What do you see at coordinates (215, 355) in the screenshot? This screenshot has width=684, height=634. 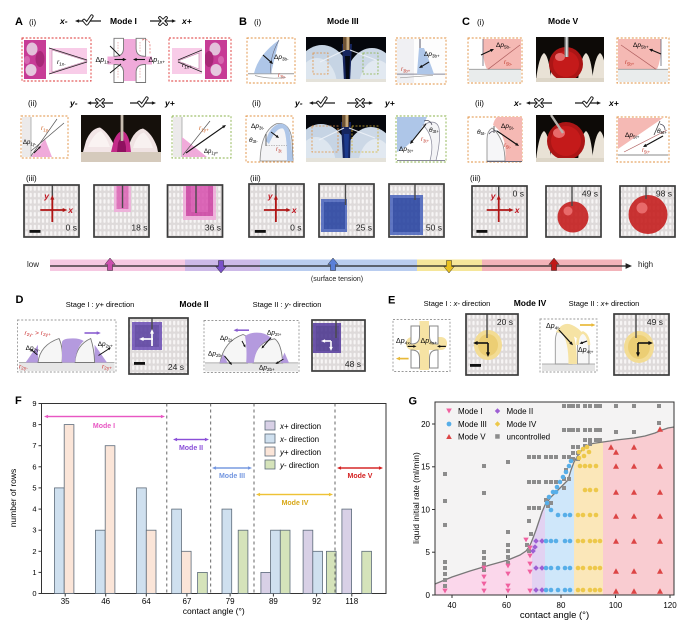 I see `svg-text: Δp2b-` at bounding box center [215, 355].